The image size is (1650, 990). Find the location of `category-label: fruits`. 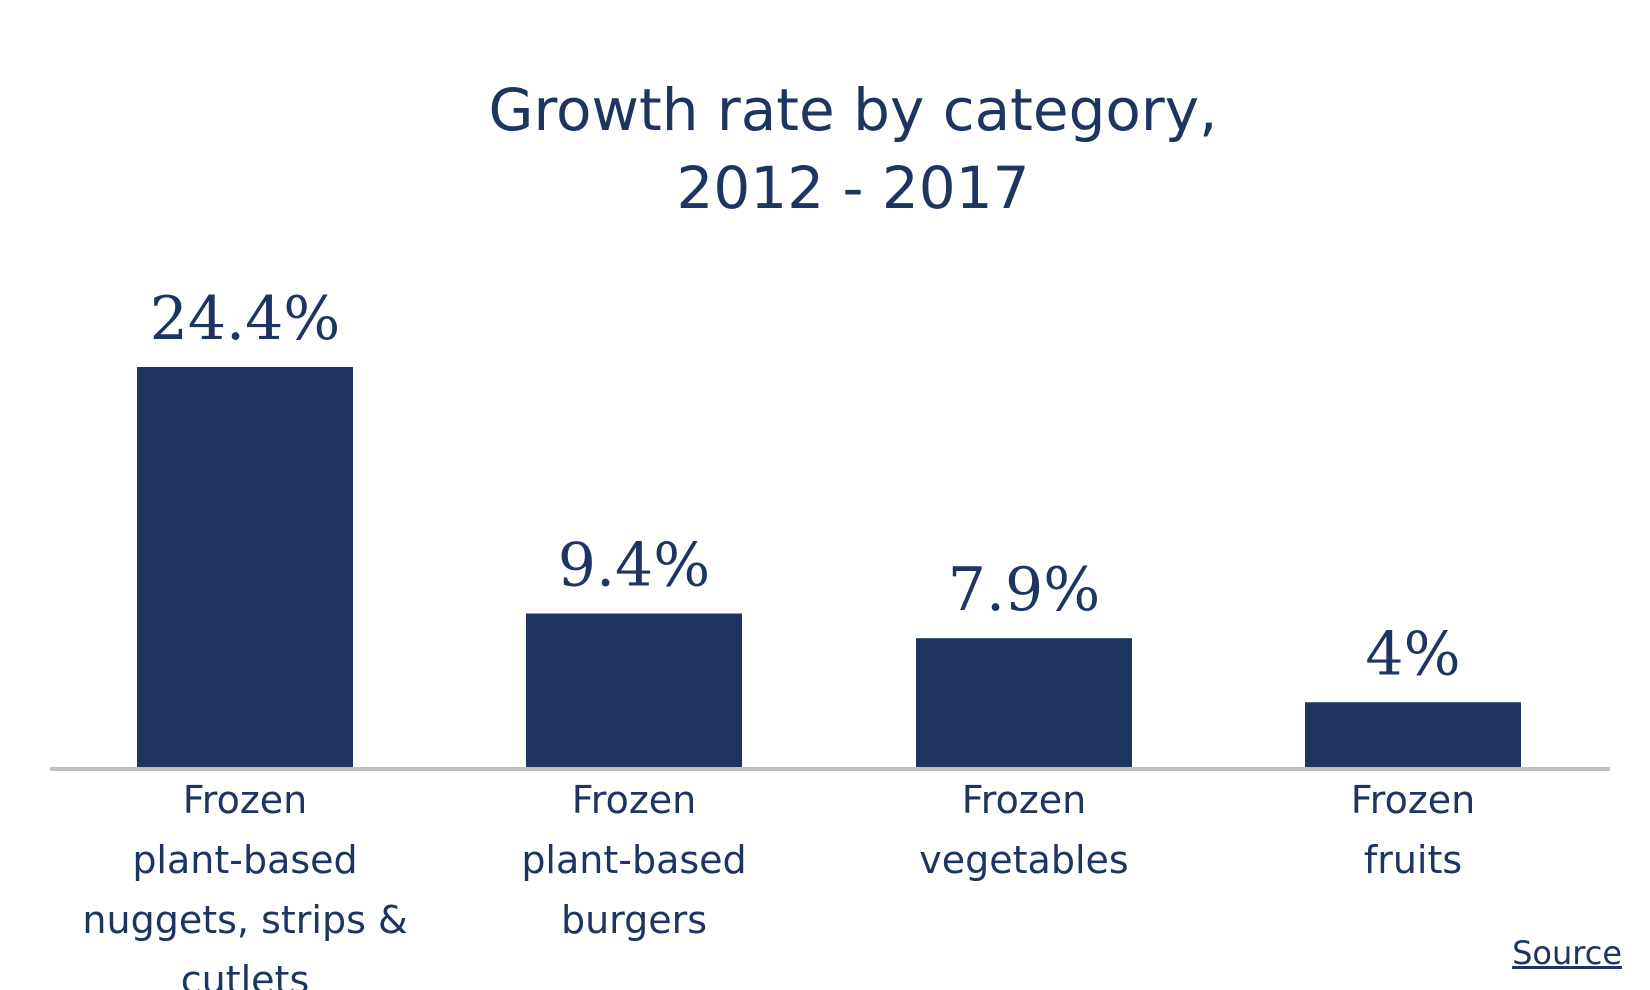

category-label: fruits is located at coordinates (1413, 860).